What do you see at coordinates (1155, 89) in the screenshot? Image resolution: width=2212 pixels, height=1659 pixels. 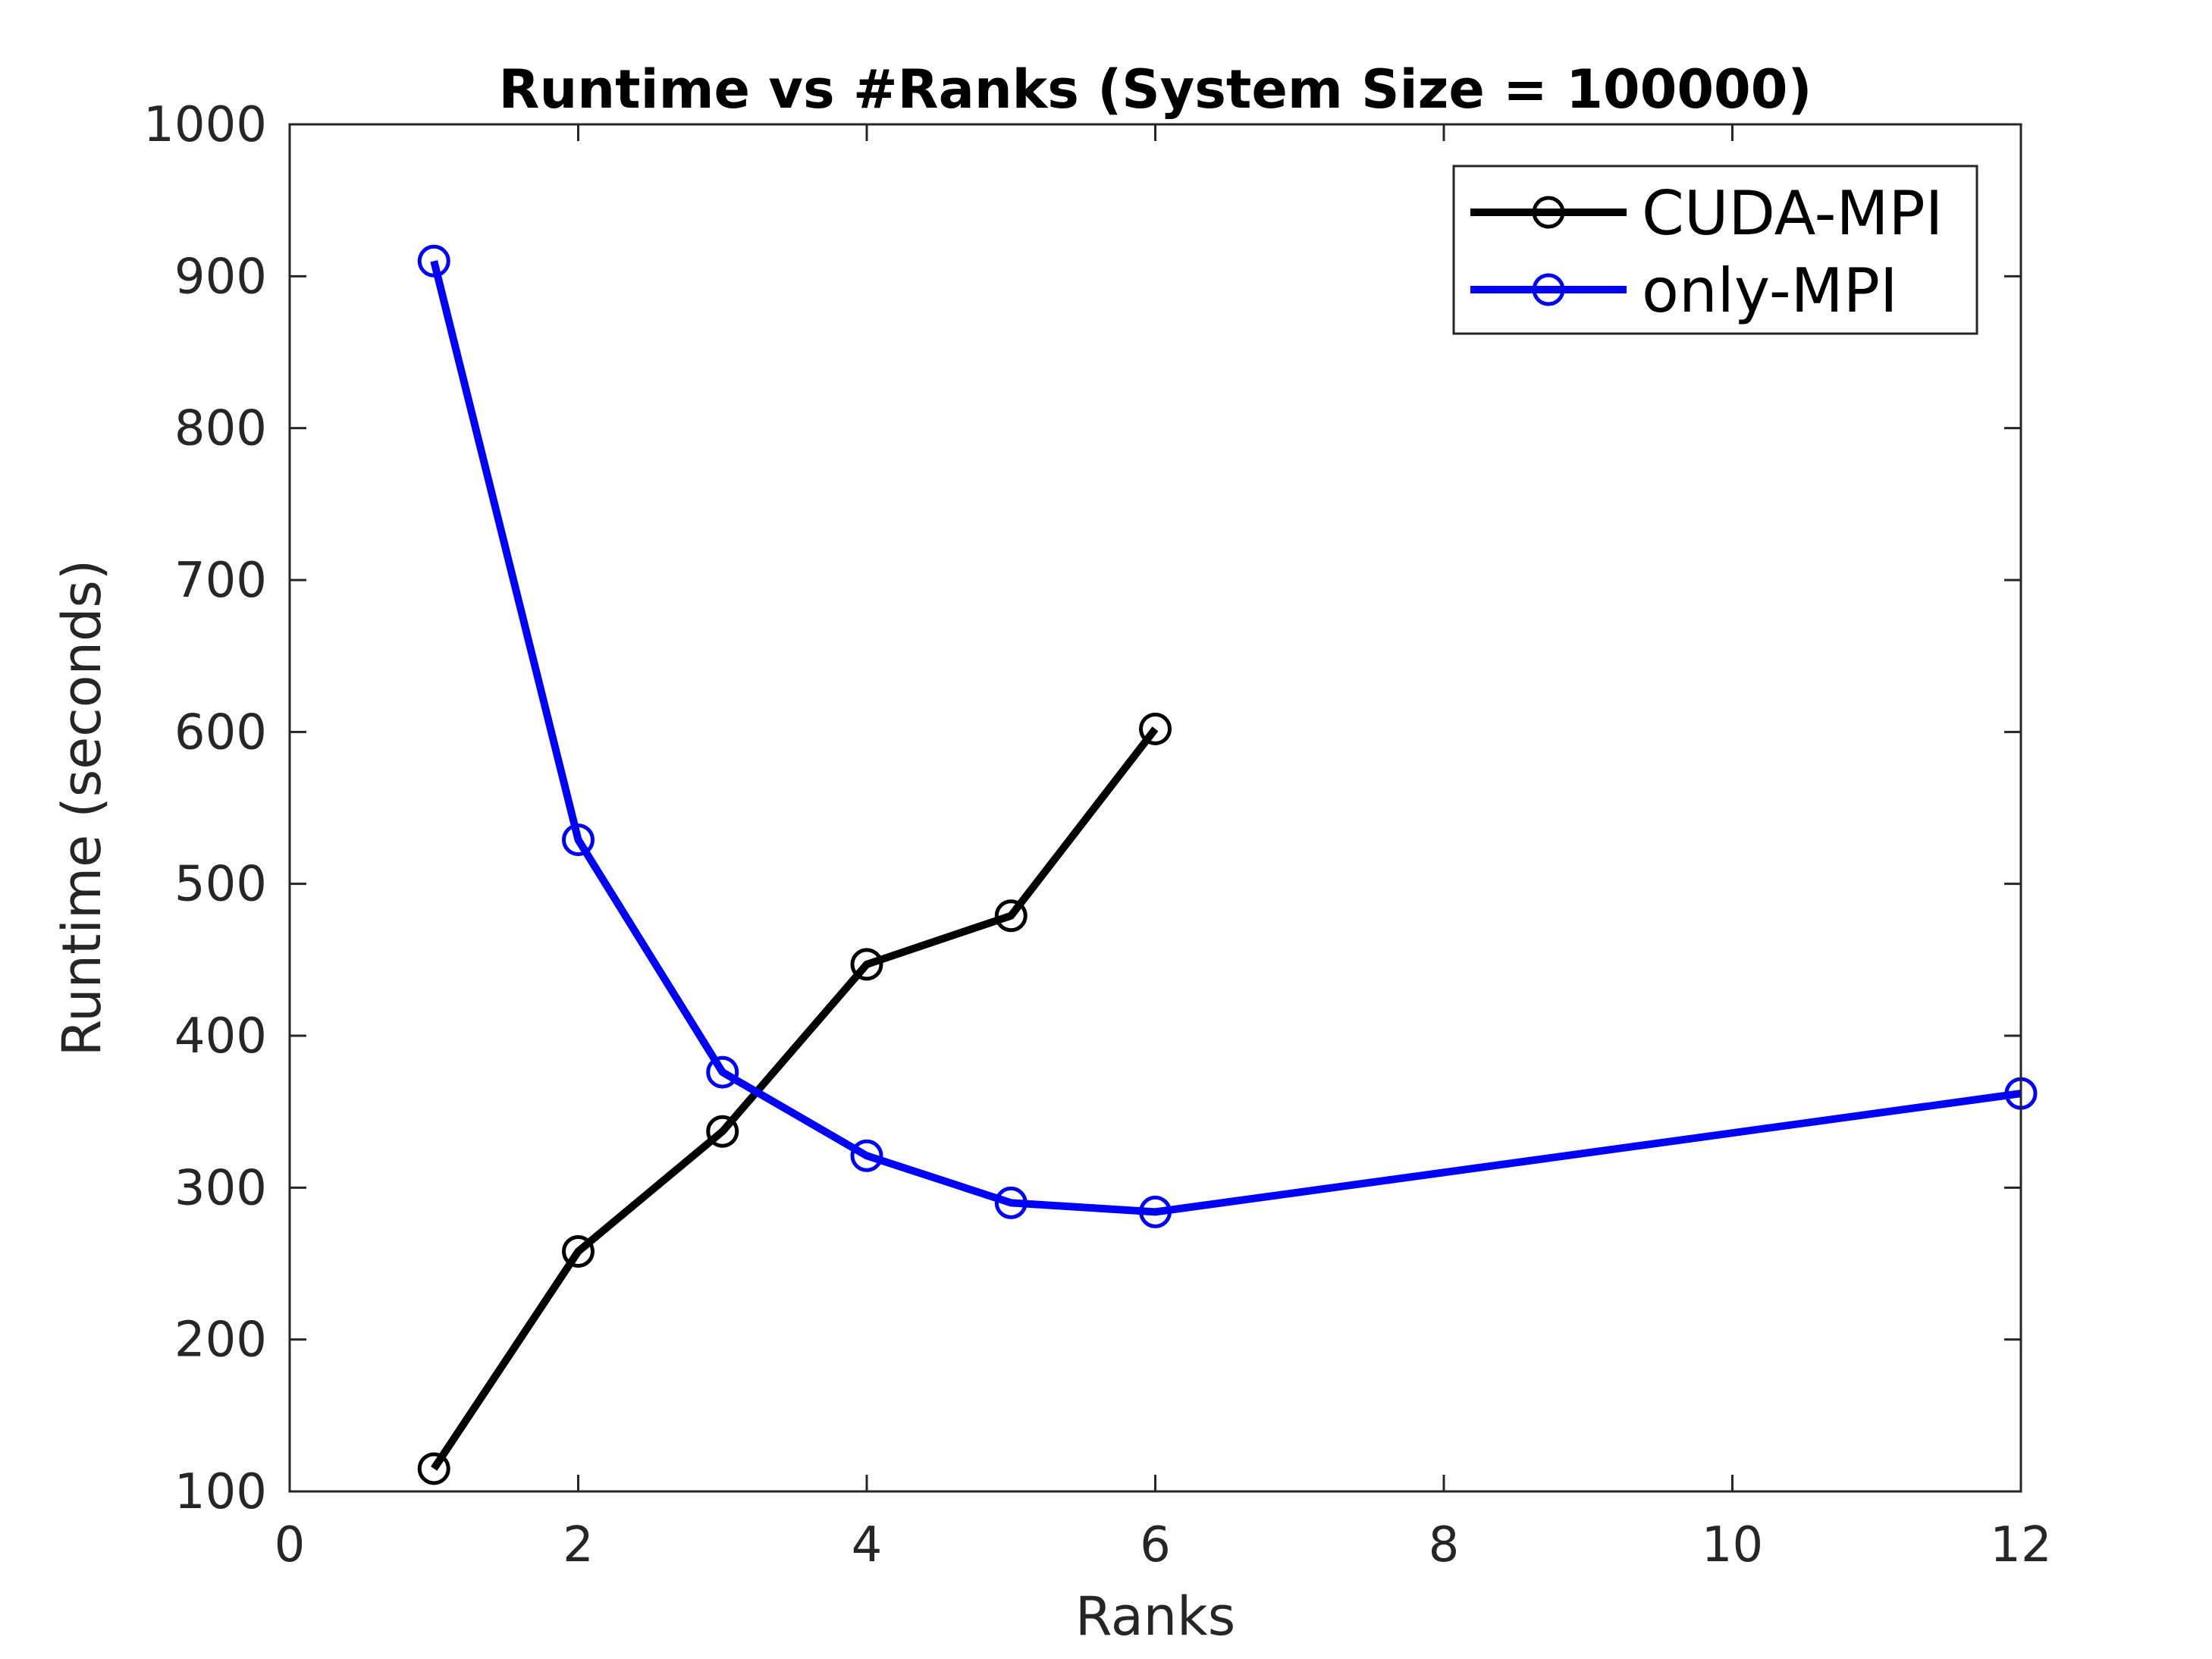 I see `chart-title: Runtime vs #Ranks (System Size = 100000)` at bounding box center [1155, 89].